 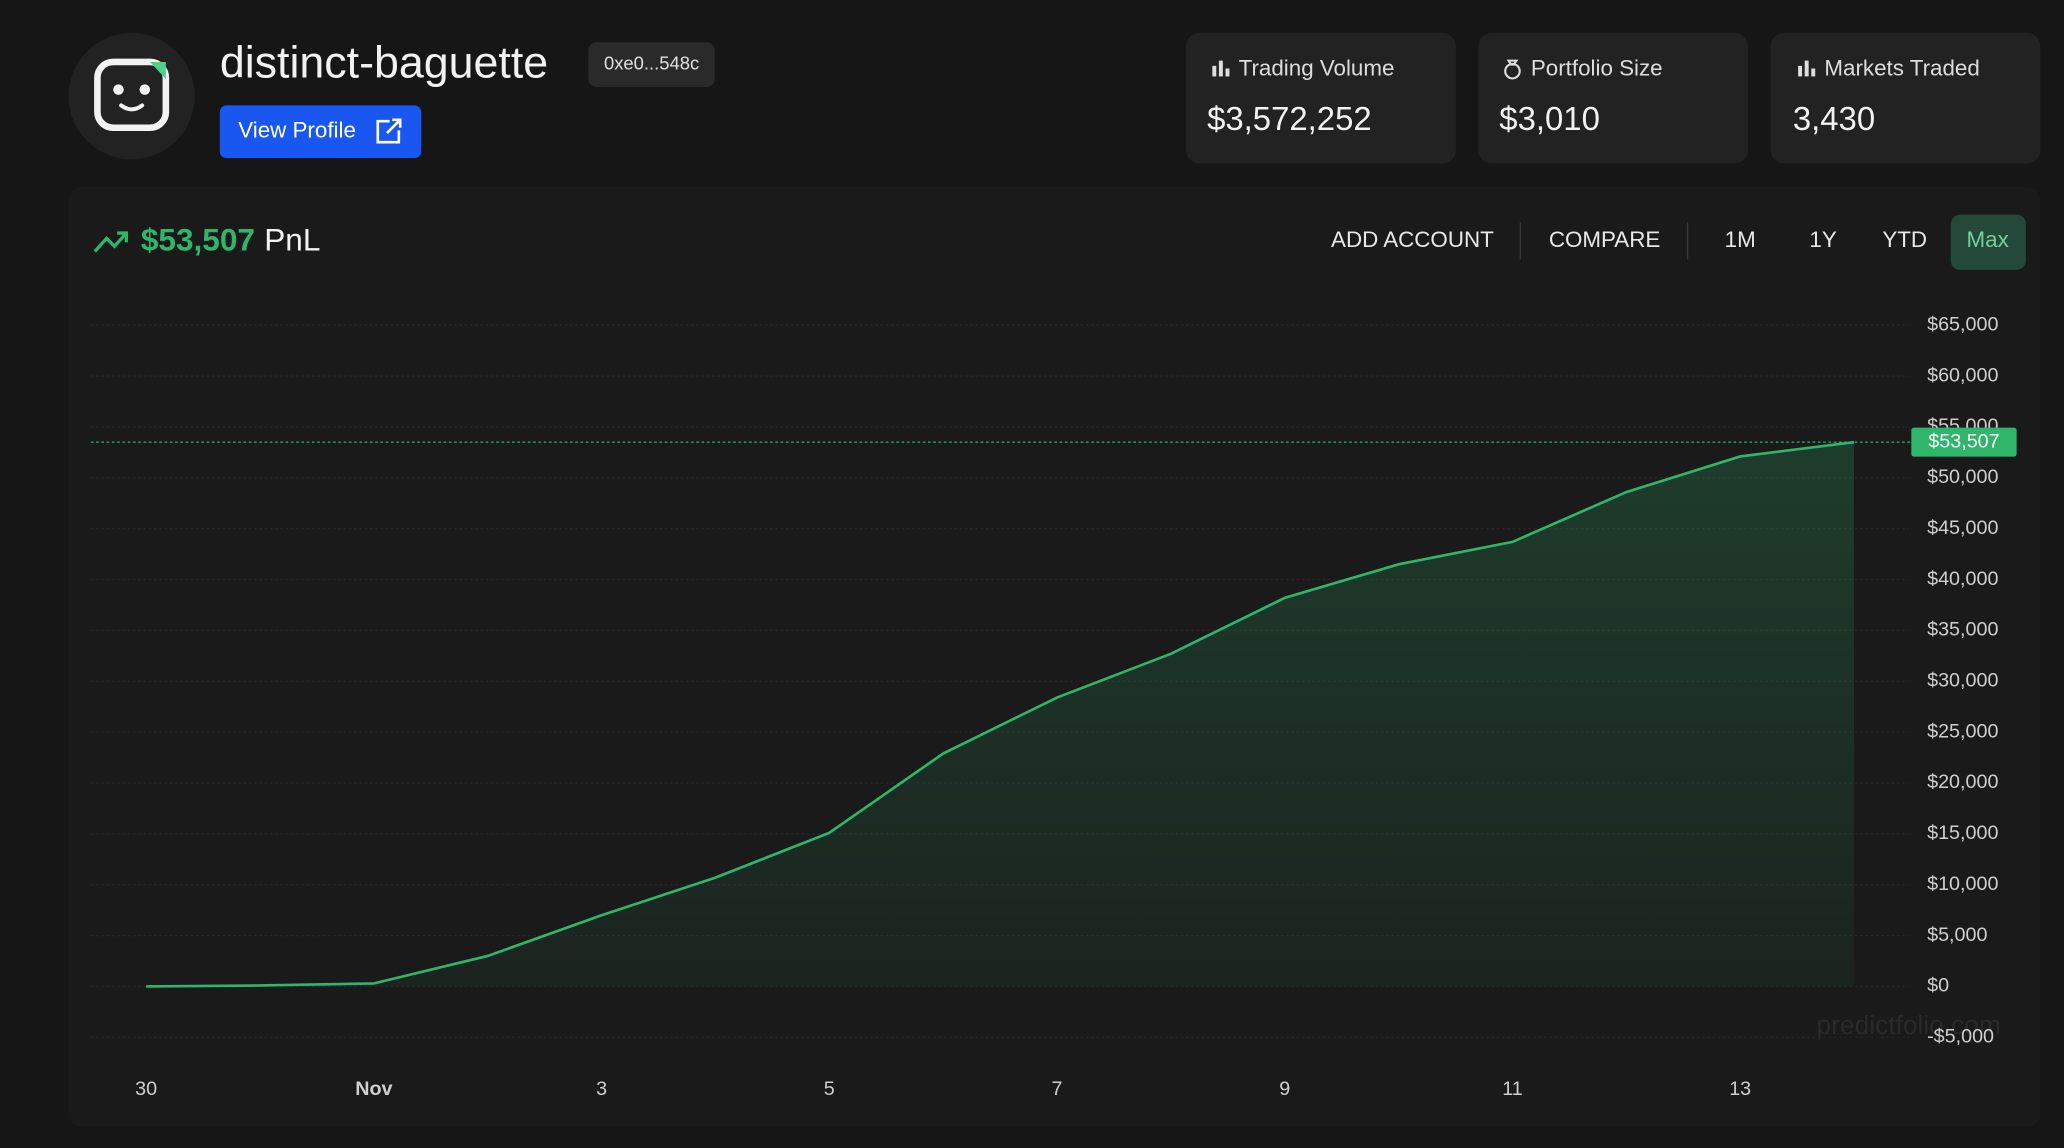 I want to click on address: 0xe0...548c, so click(x=651, y=62).